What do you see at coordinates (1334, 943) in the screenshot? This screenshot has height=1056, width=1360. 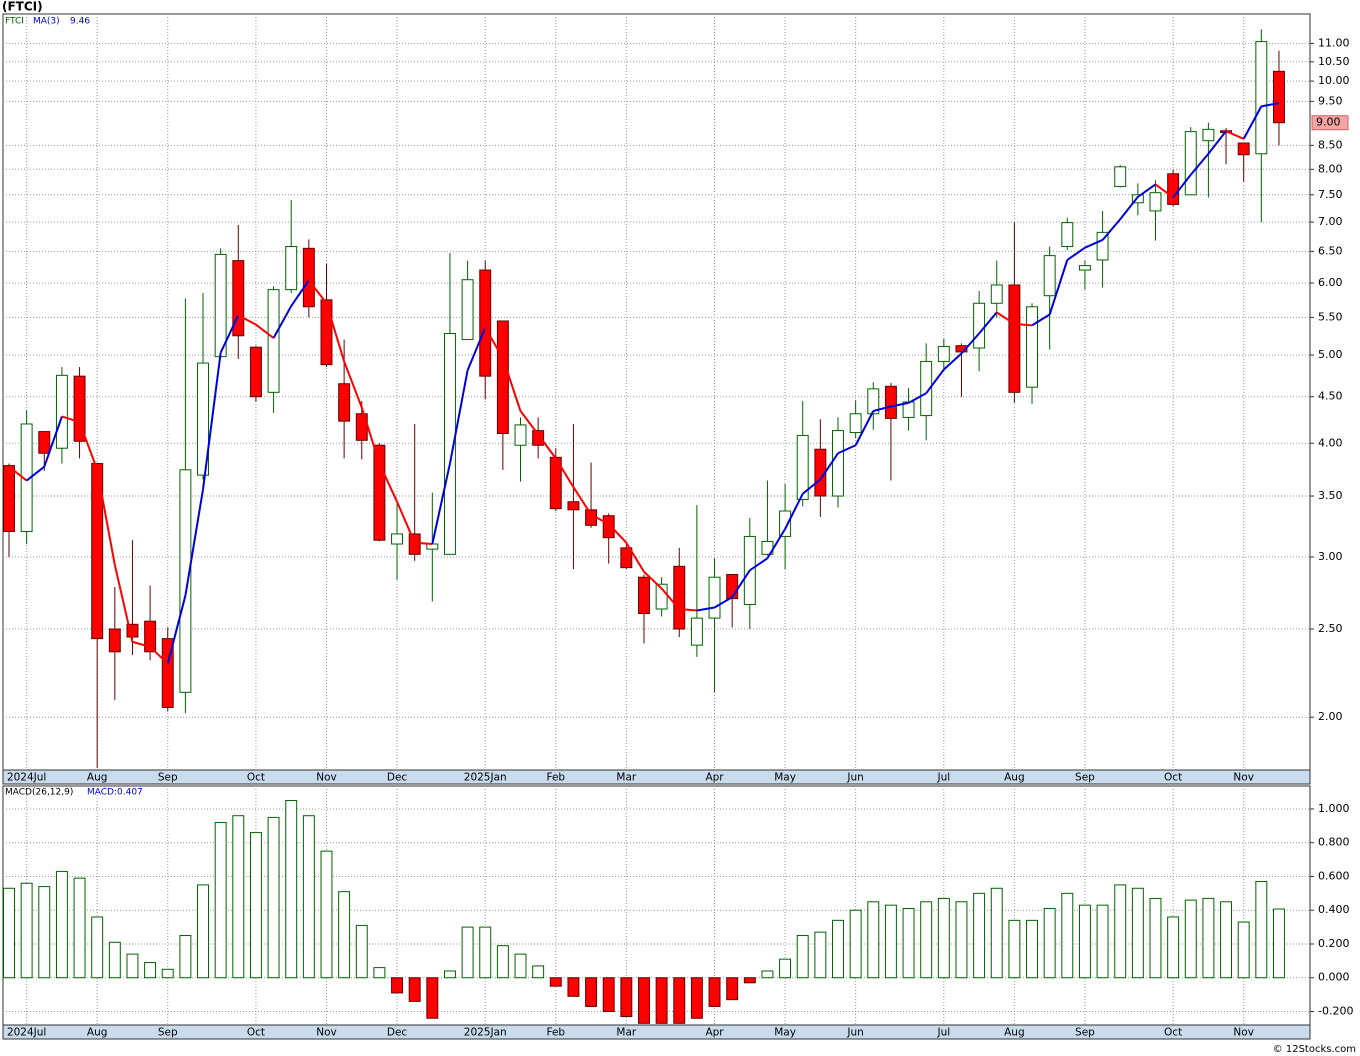 I see `y-tick-label: 0.200` at bounding box center [1334, 943].